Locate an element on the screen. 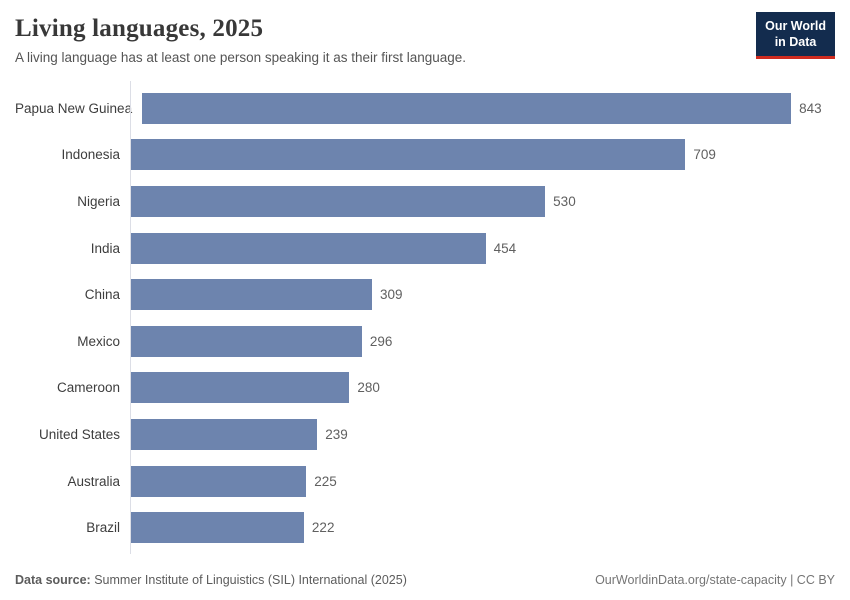  bar-row: India 454 is located at coordinates (425, 248).